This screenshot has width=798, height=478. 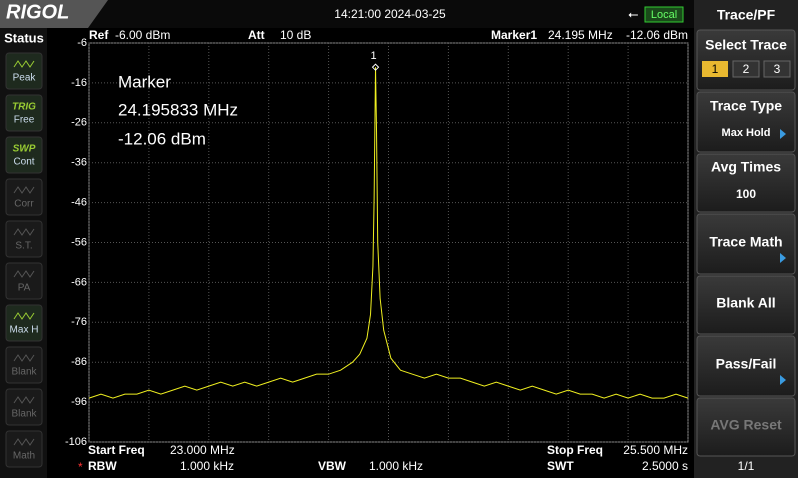 I want to click on top-bar, so click(x=347, y=14).